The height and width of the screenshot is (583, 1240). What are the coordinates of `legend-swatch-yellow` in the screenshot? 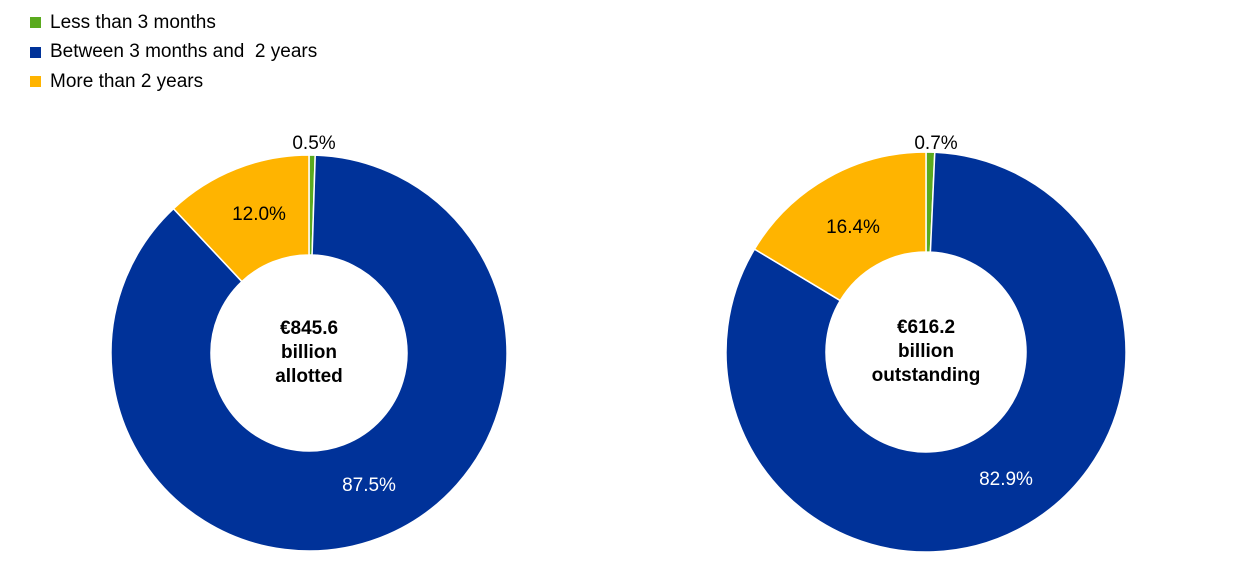 It's located at (35, 82).